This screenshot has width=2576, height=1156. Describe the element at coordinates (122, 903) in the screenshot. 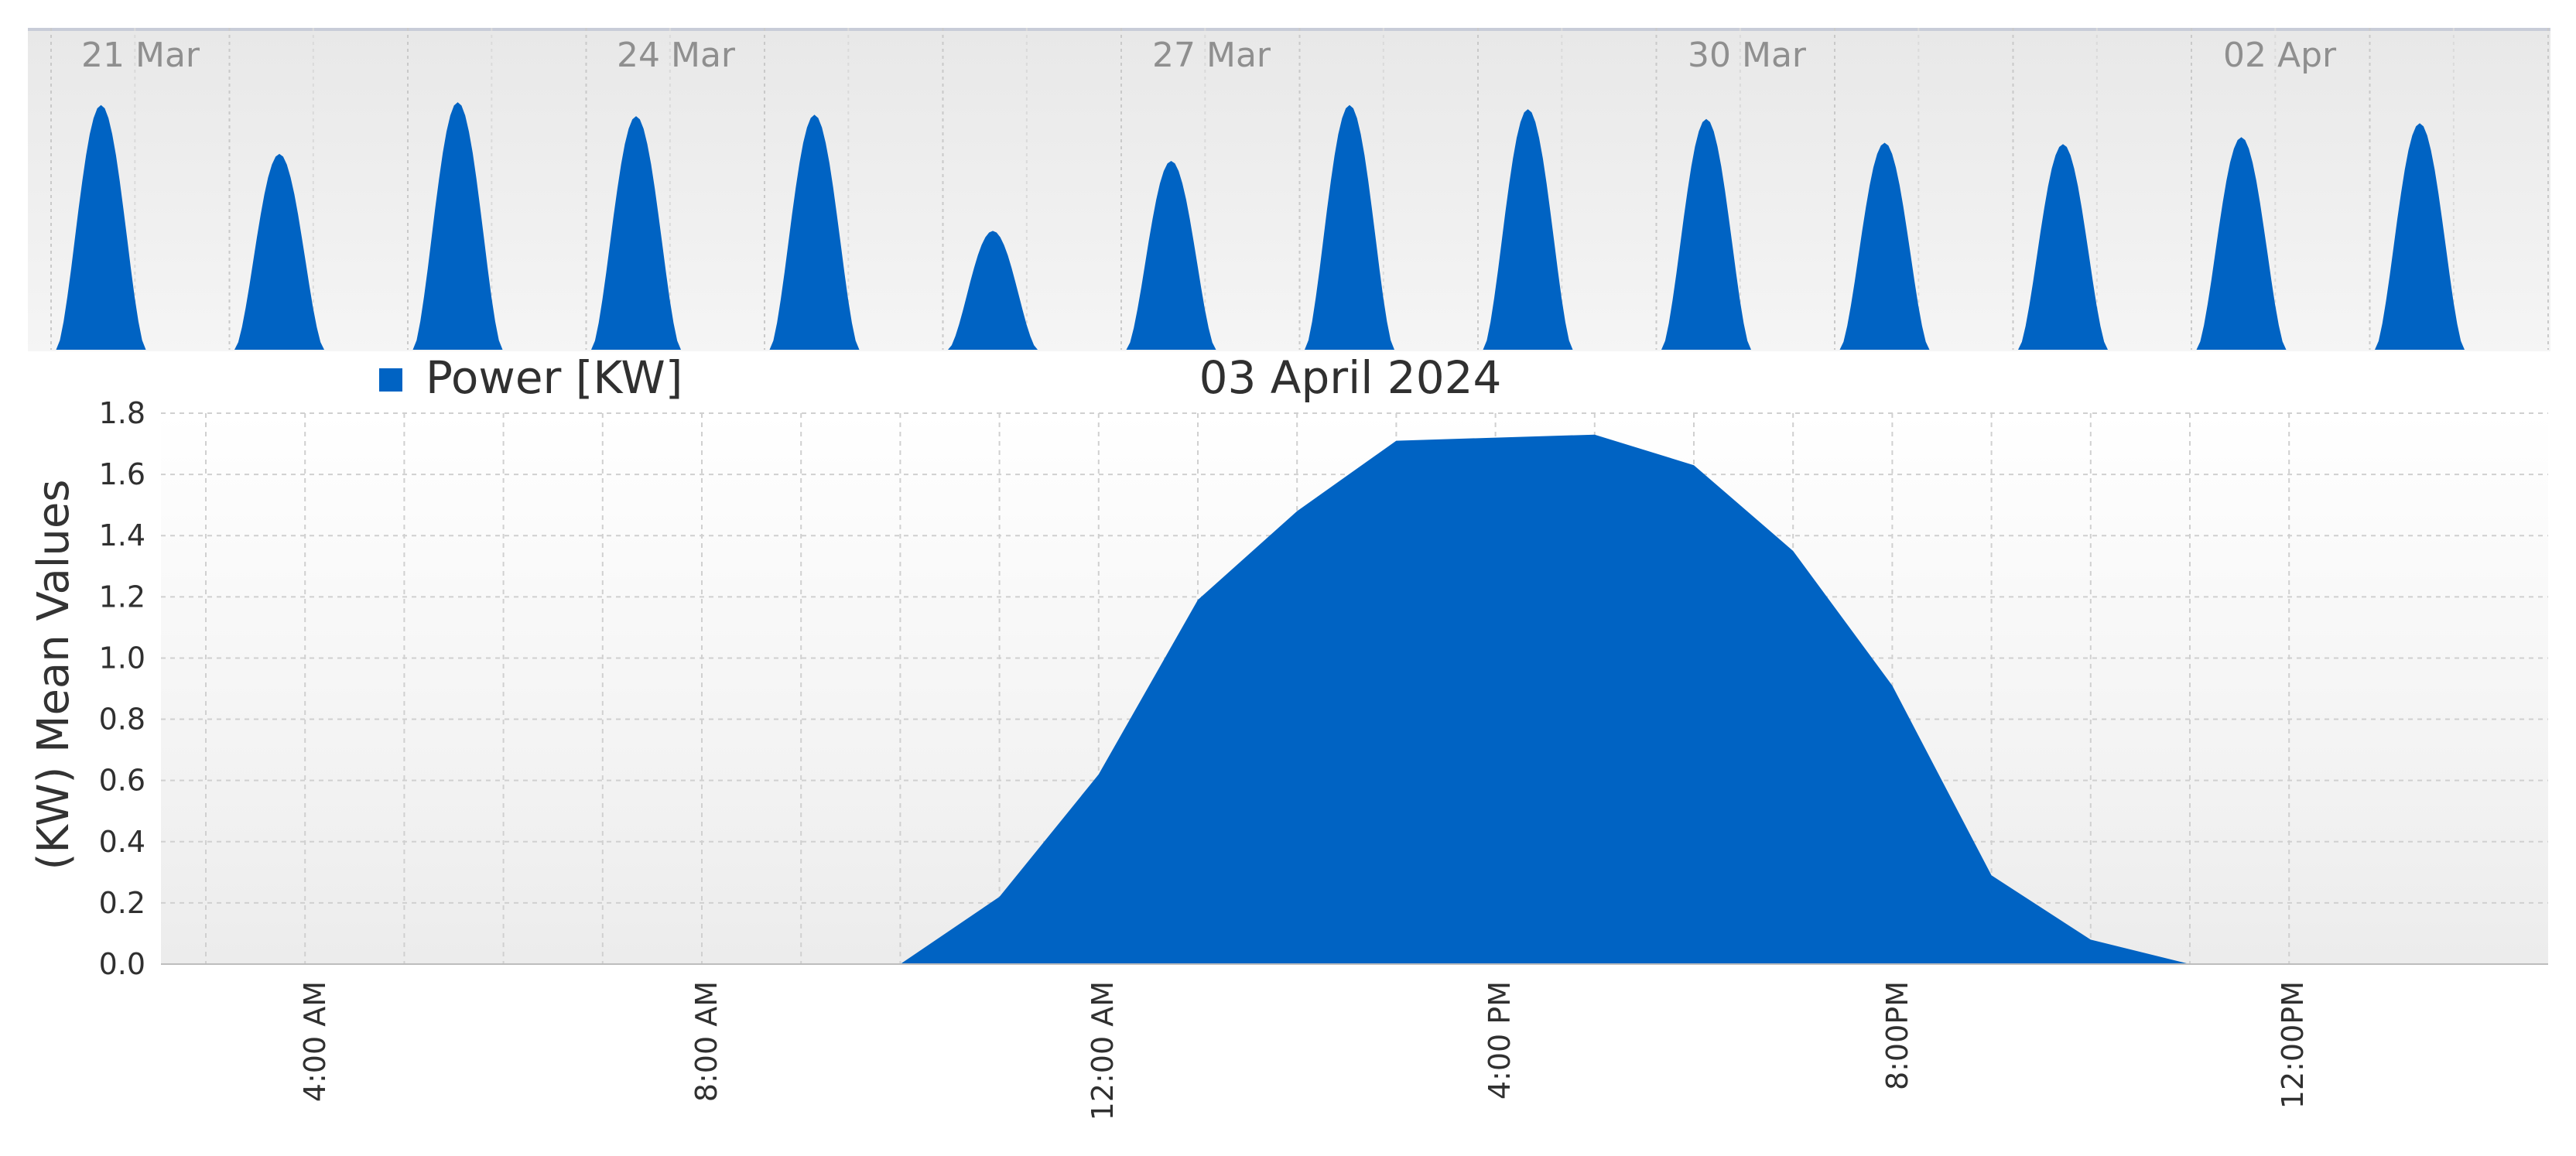

I see `y-tick-label: 0.2` at that location.